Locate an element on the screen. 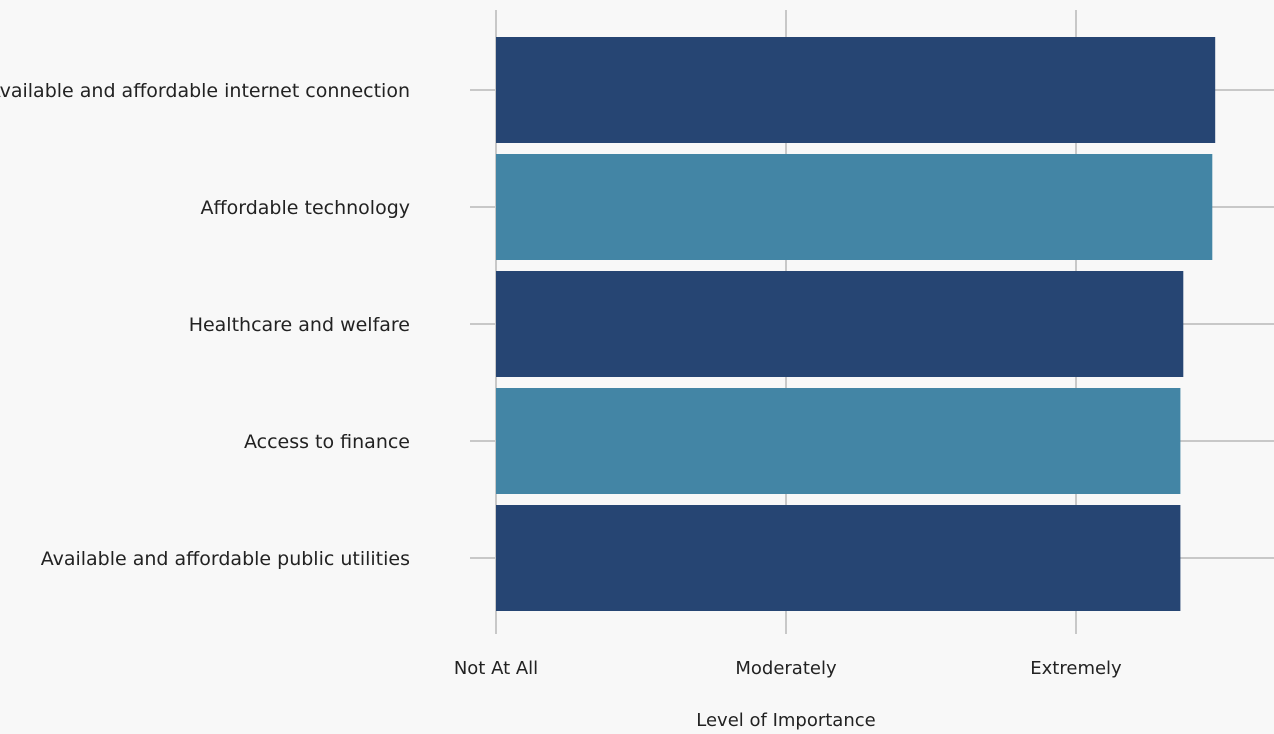 Image resolution: width=1274 pixels, height=734 pixels. x-axis-title: Level of Importance is located at coordinates (785, 720).